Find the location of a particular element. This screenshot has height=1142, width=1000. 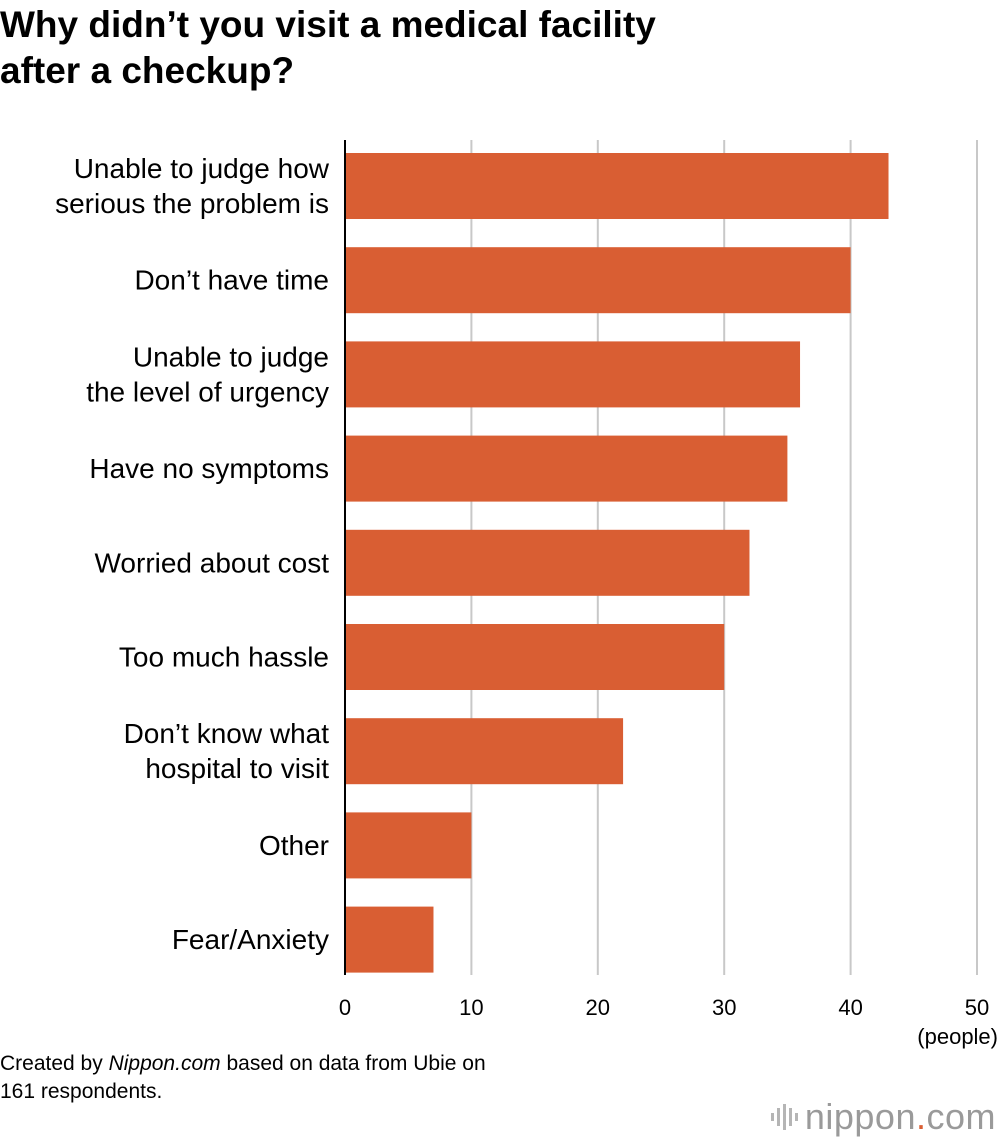

category-label: Other is located at coordinates (294, 845).